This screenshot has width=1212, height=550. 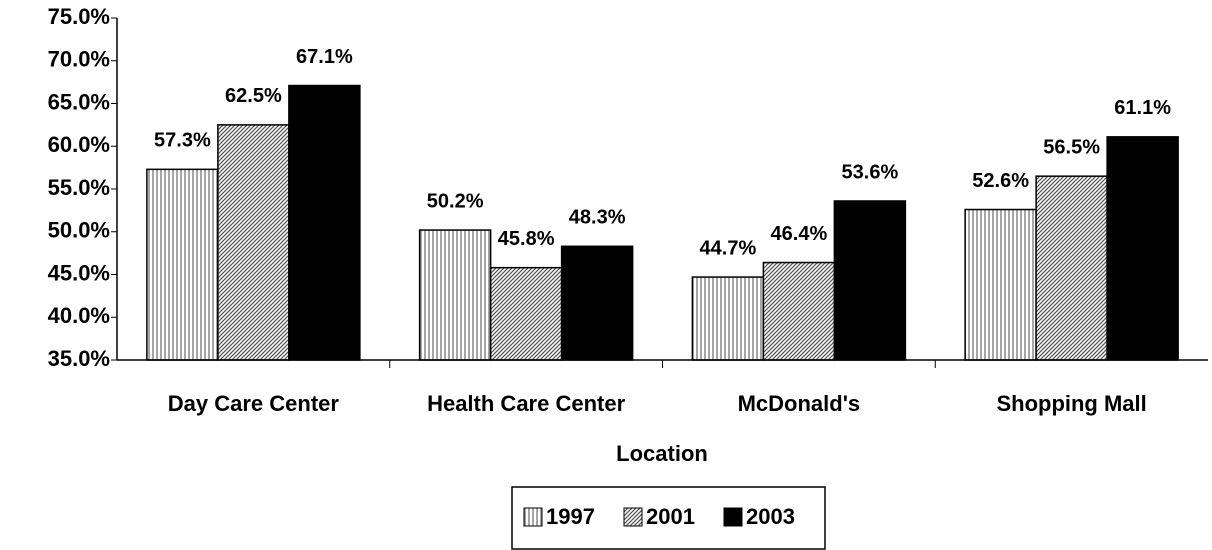 I want to click on data-label: 46.4%, so click(x=799, y=234).